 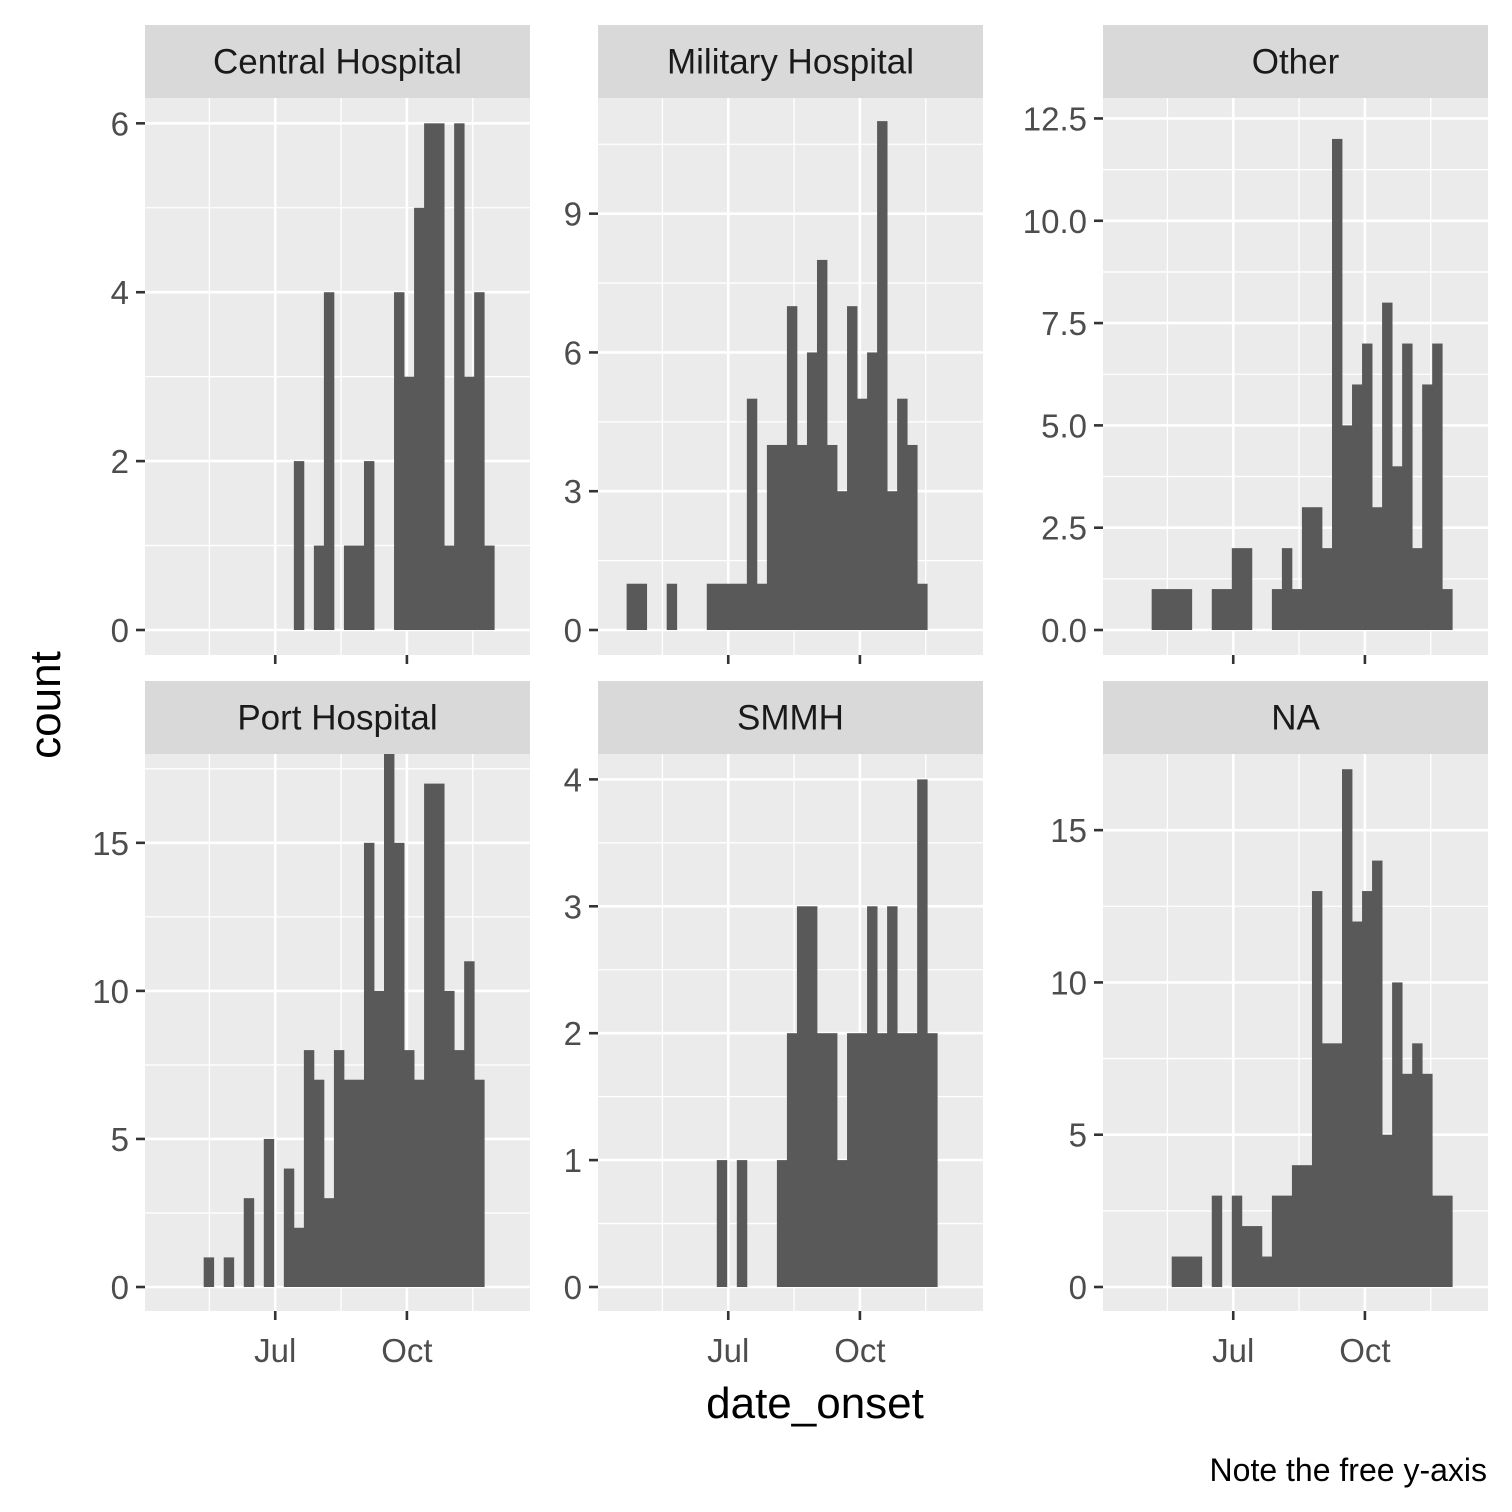 I want to click on y-tick-label: 1, so click(x=573, y=1160).